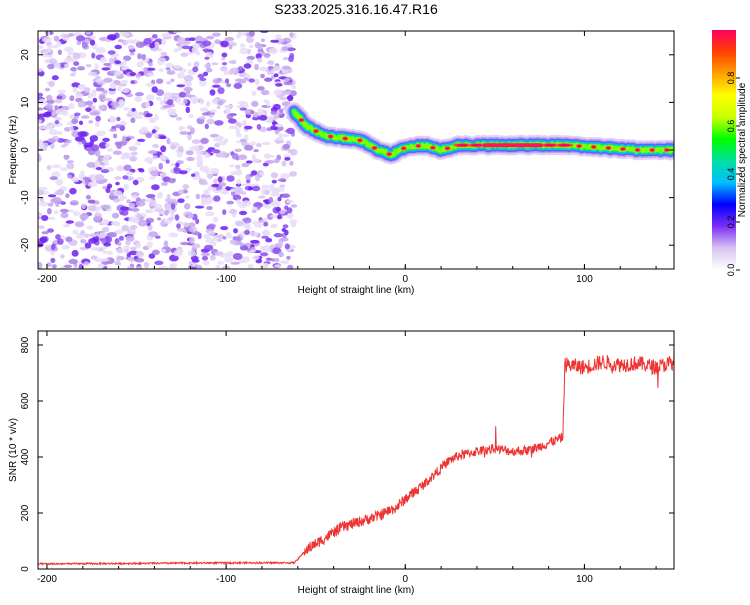 The width and height of the screenshot is (750, 605). What do you see at coordinates (731, 78) in the screenshot?
I see `colorbar-tick-label: 0.8` at bounding box center [731, 78].